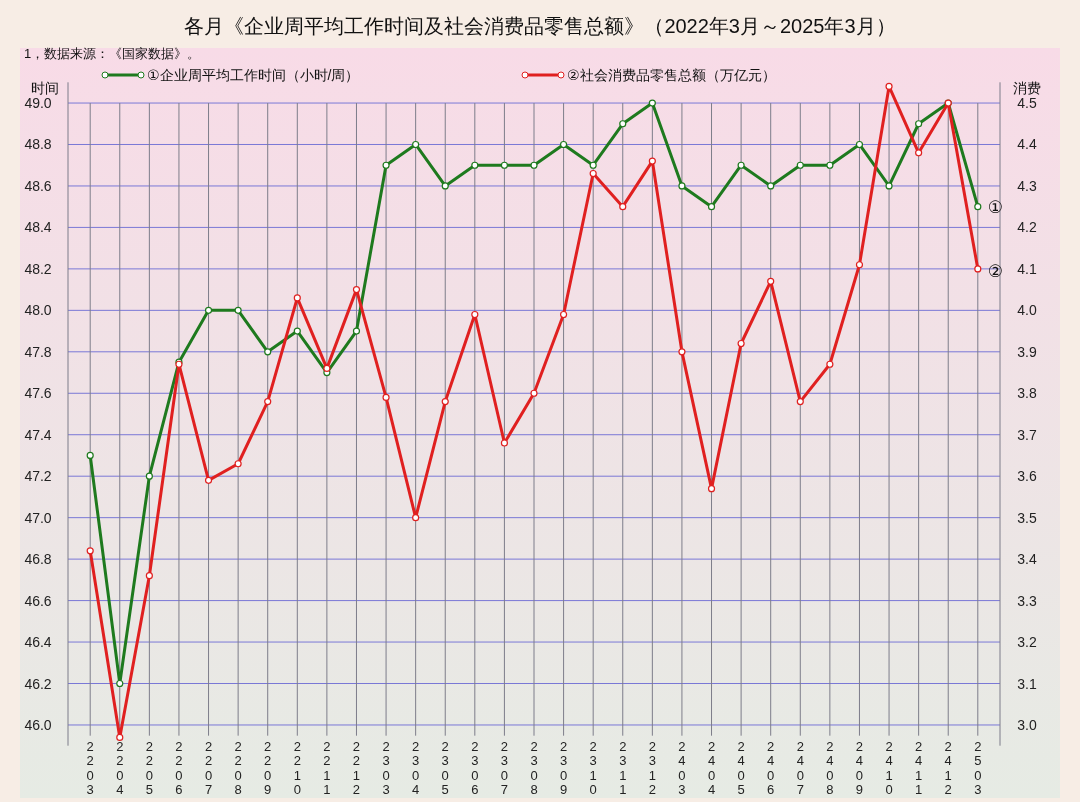 The height and width of the screenshot is (802, 1080). I want to click on y2-tick-label: 4.5, so click(1027, 103).